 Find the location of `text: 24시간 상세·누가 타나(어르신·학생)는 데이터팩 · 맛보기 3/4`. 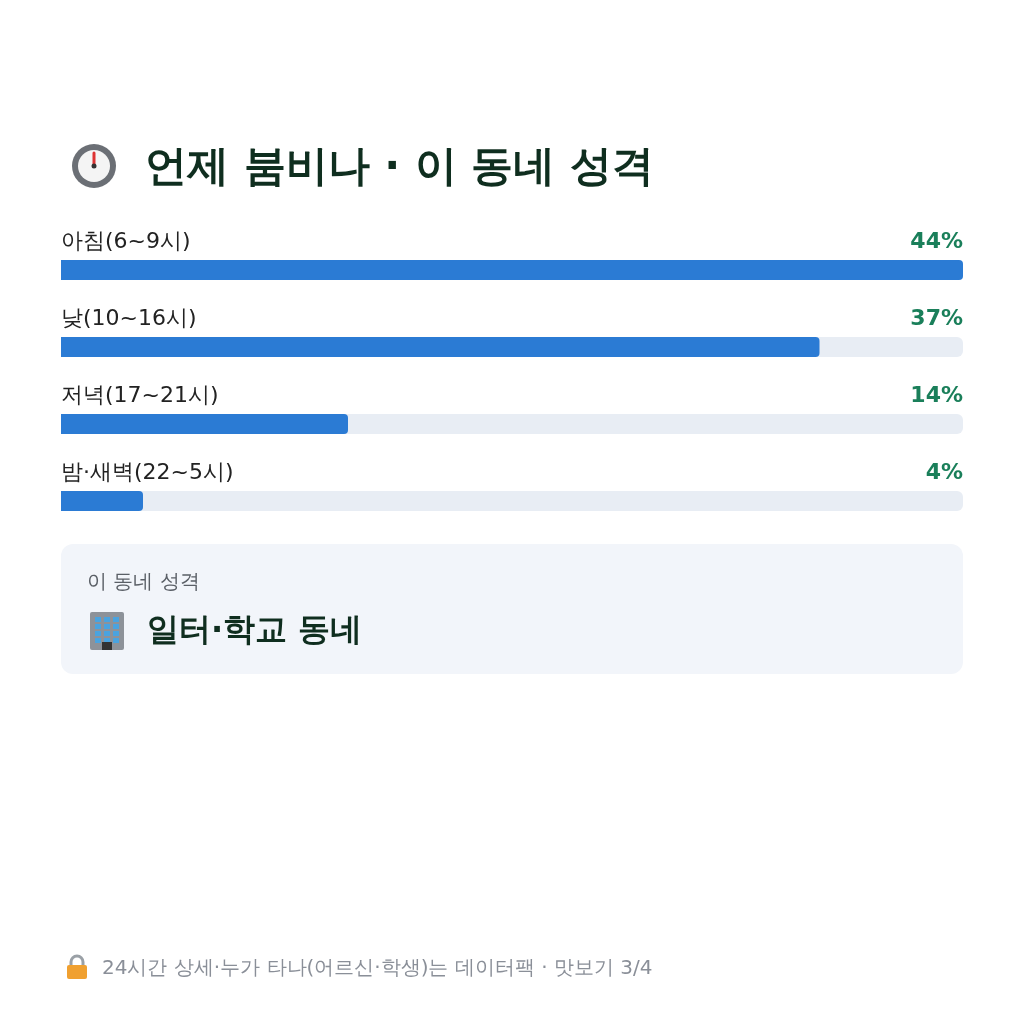

text: 24시간 상세·누가 타나(어르신·학생)는 데이터팩 · 맛보기 3/4 is located at coordinates (377, 967).